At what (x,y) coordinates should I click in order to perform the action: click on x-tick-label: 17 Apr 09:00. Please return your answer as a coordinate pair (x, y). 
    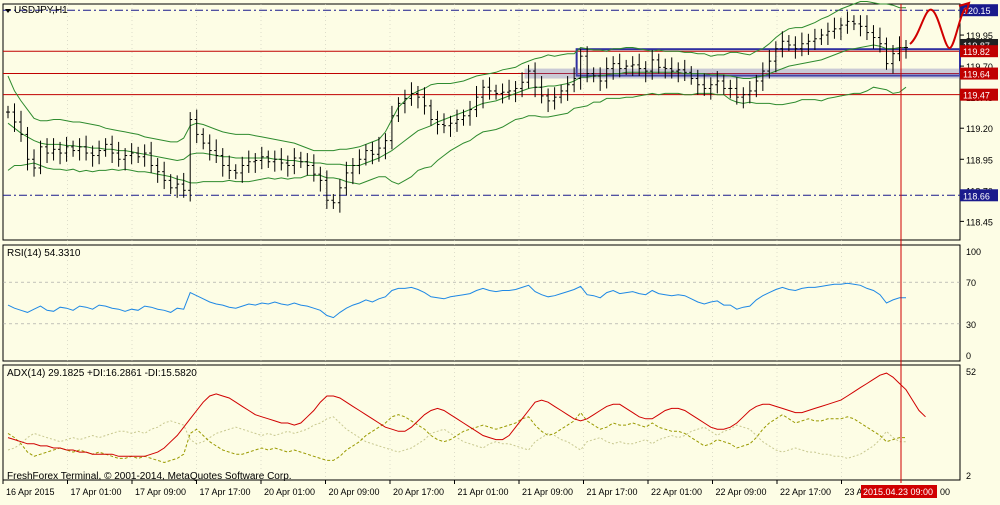
    Looking at the image, I should click on (160, 492).